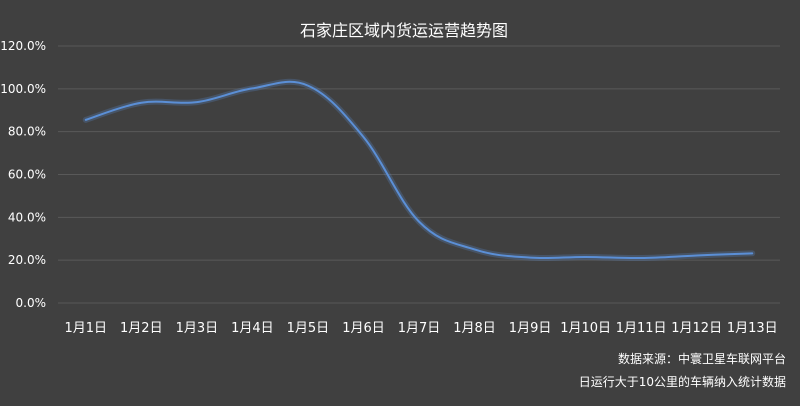 The height and width of the screenshot is (406, 800). What do you see at coordinates (141, 328) in the screenshot?
I see `x-tick-label: 1月2日` at bounding box center [141, 328].